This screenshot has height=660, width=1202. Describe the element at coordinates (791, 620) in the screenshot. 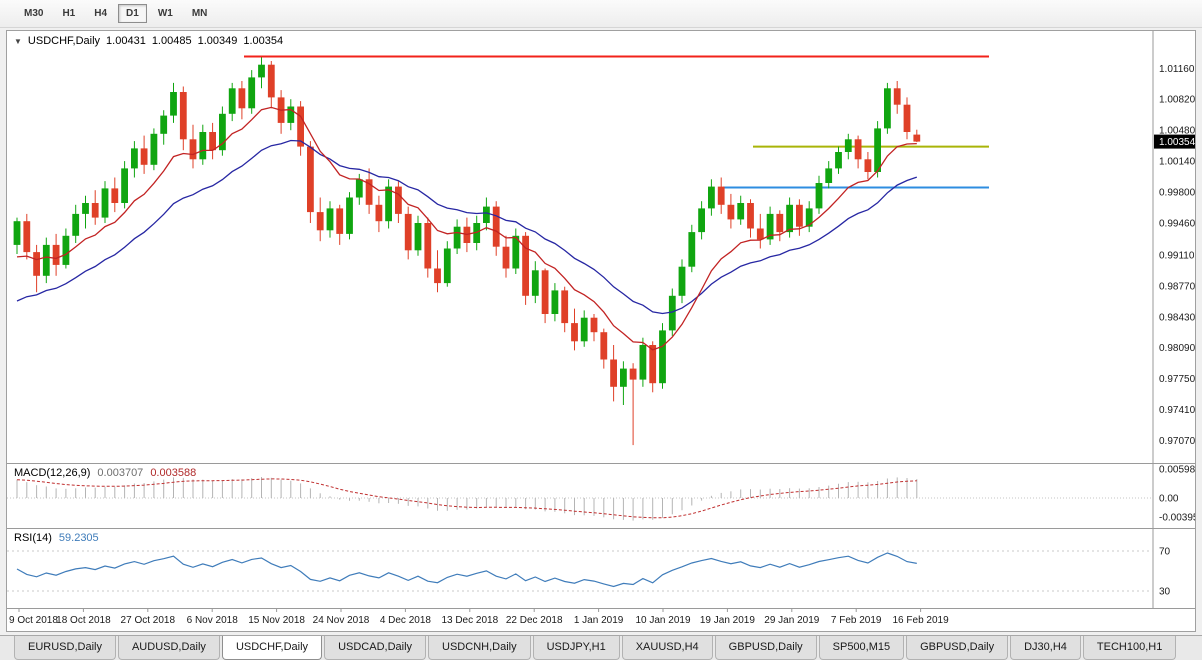

I see `svg-text: 29 Jan 2019` at that location.